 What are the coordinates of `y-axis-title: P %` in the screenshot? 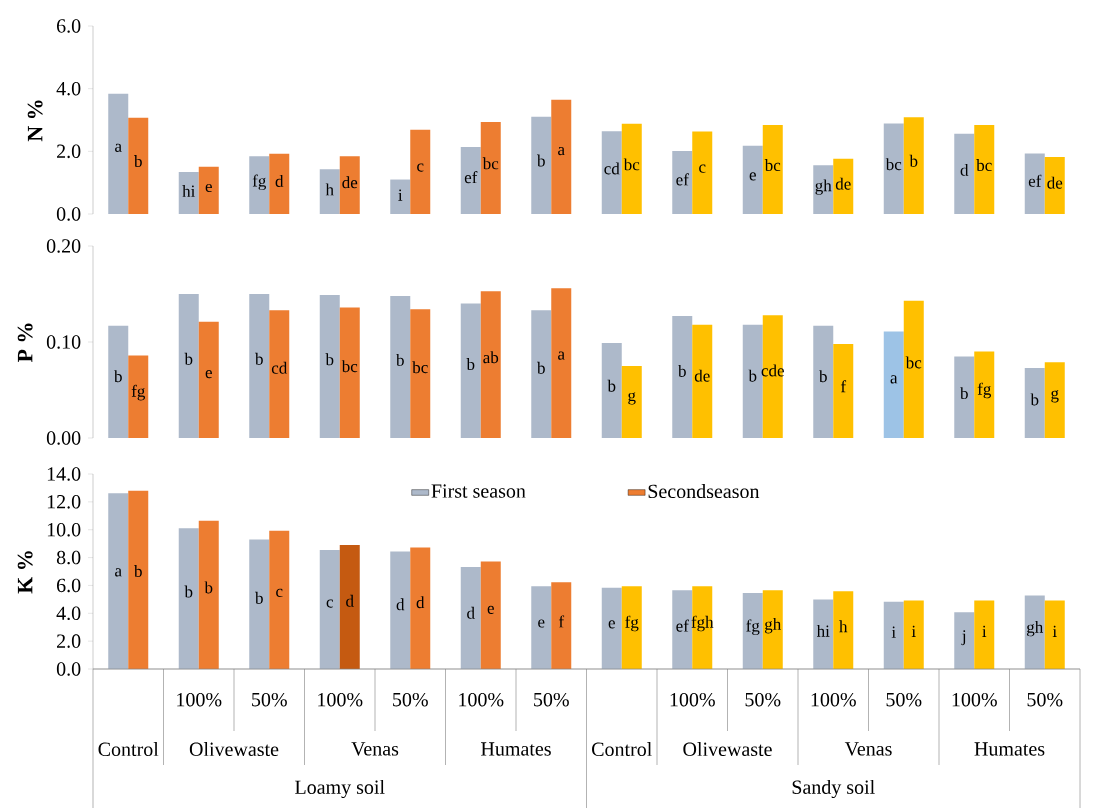 It's located at (25, 343).